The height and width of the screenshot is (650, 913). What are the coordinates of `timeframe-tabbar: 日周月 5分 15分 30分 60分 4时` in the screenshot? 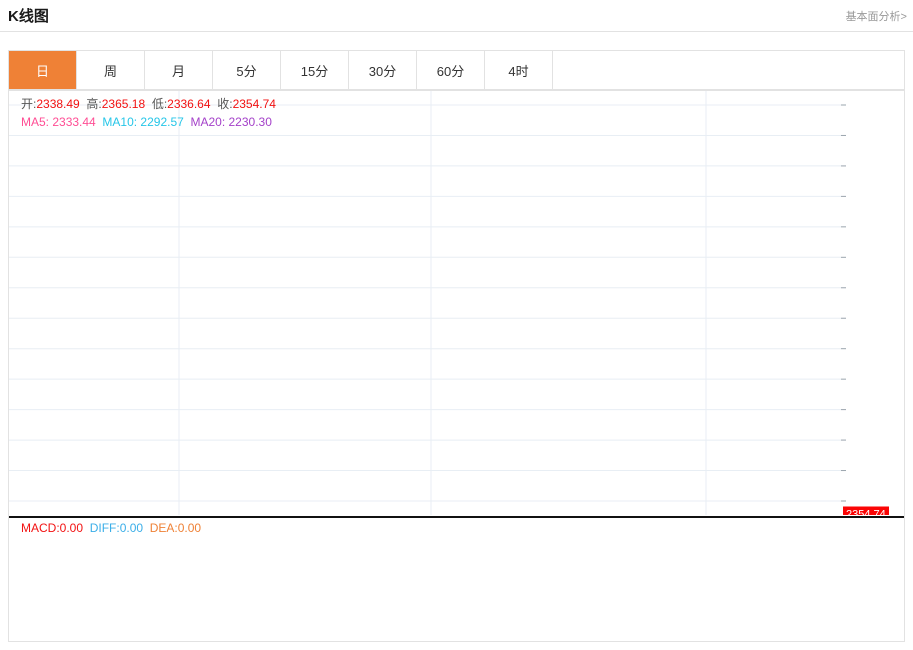 It's located at (456, 70).